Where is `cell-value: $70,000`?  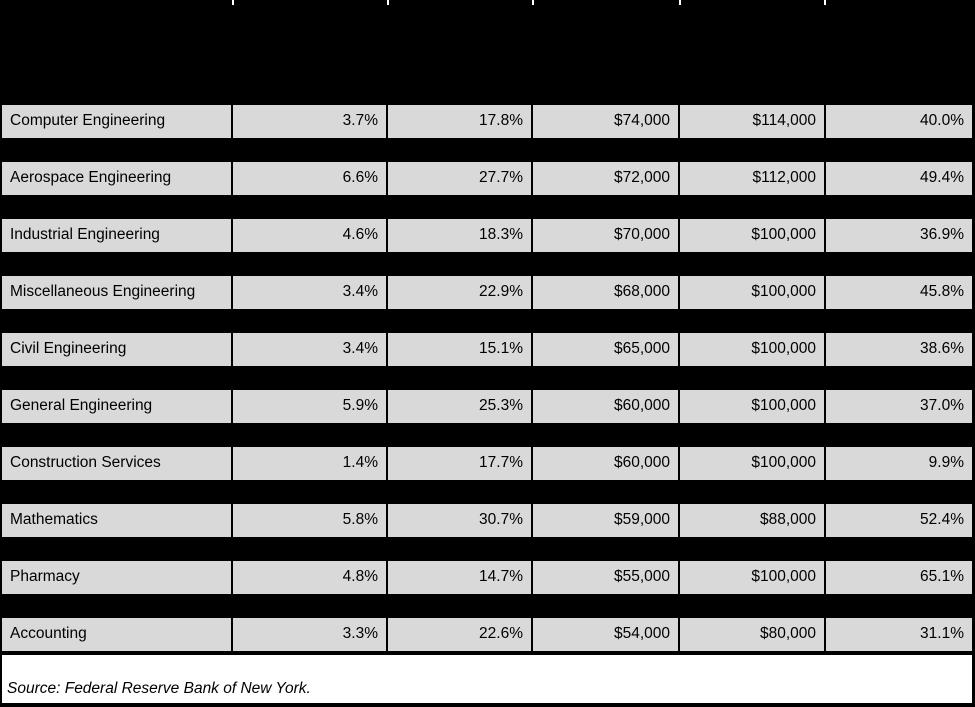 cell-value: $70,000 is located at coordinates (606, 235).